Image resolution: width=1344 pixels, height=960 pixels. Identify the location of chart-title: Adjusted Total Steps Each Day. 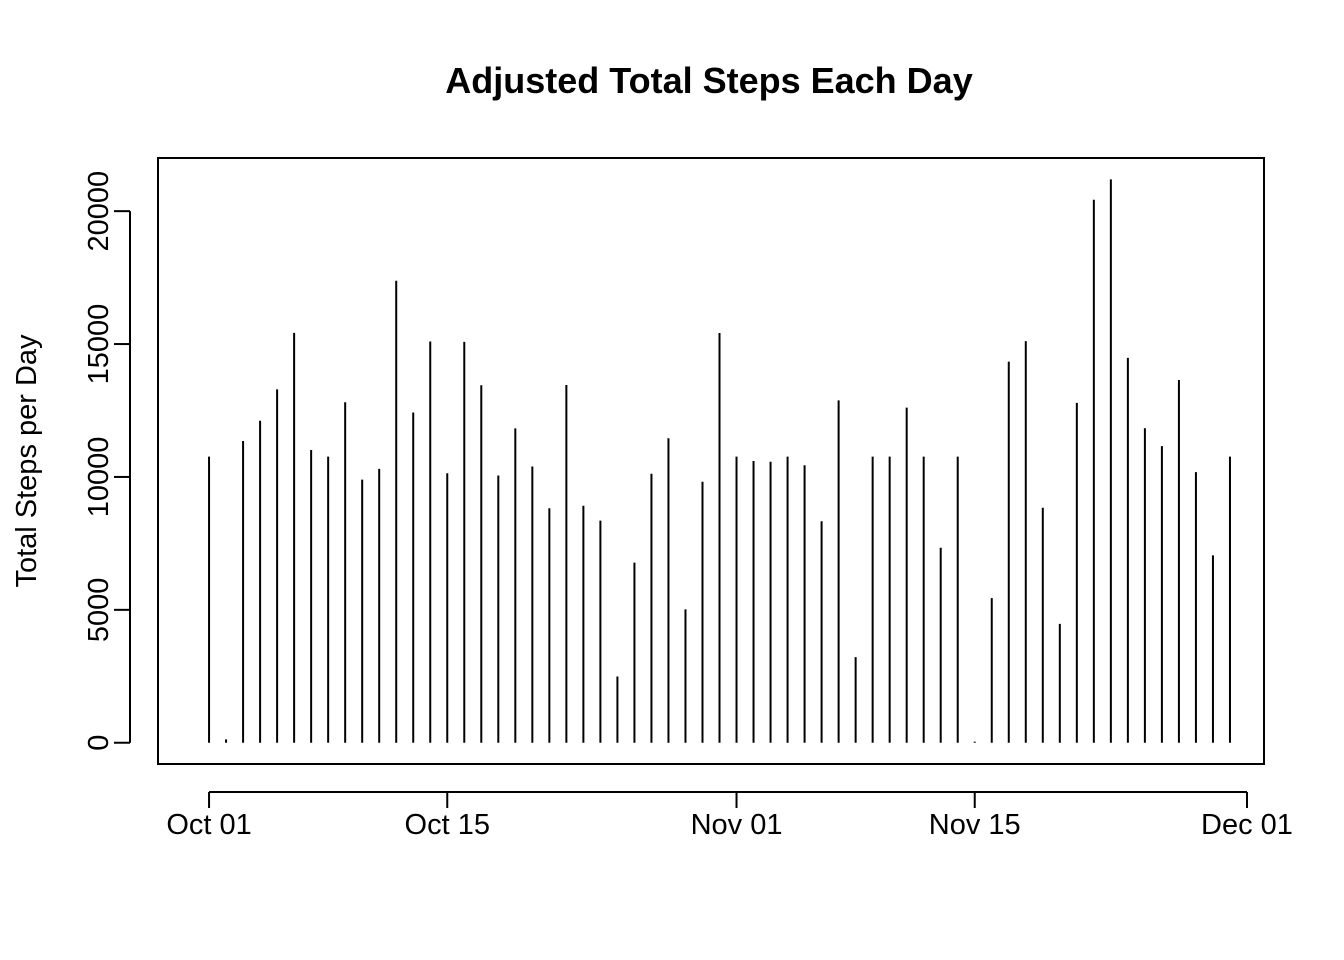
(708, 80).